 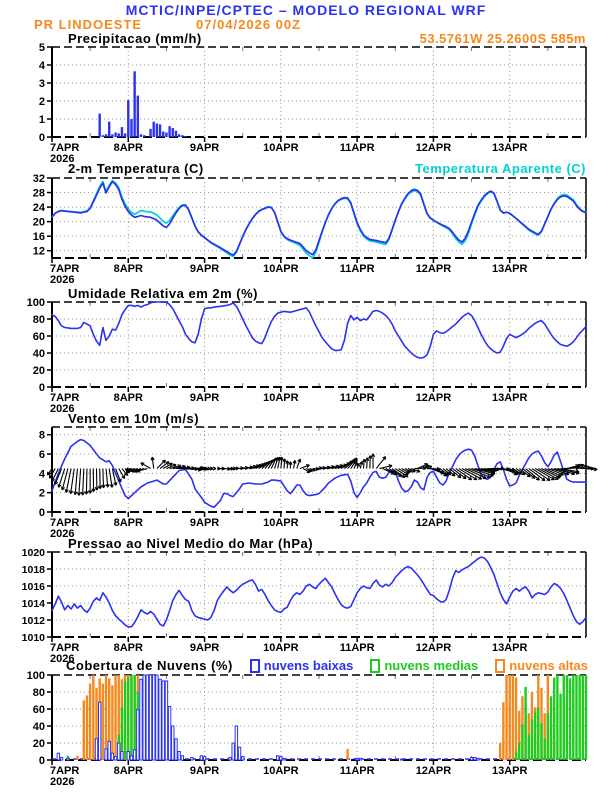 I want to click on panel-pressao-xlabel: 9APR, so click(x=204, y=648).